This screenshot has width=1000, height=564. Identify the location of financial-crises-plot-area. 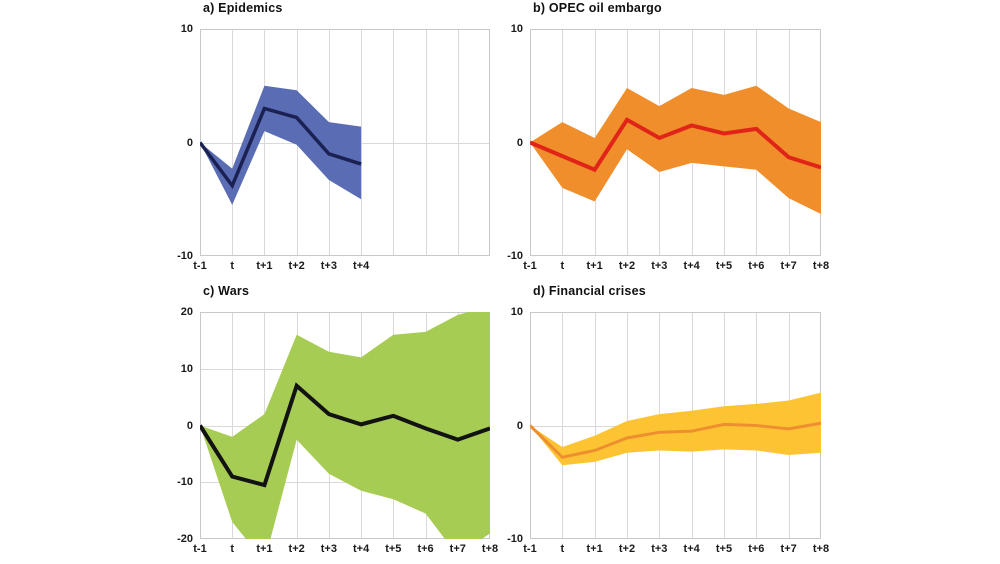
(675, 425).